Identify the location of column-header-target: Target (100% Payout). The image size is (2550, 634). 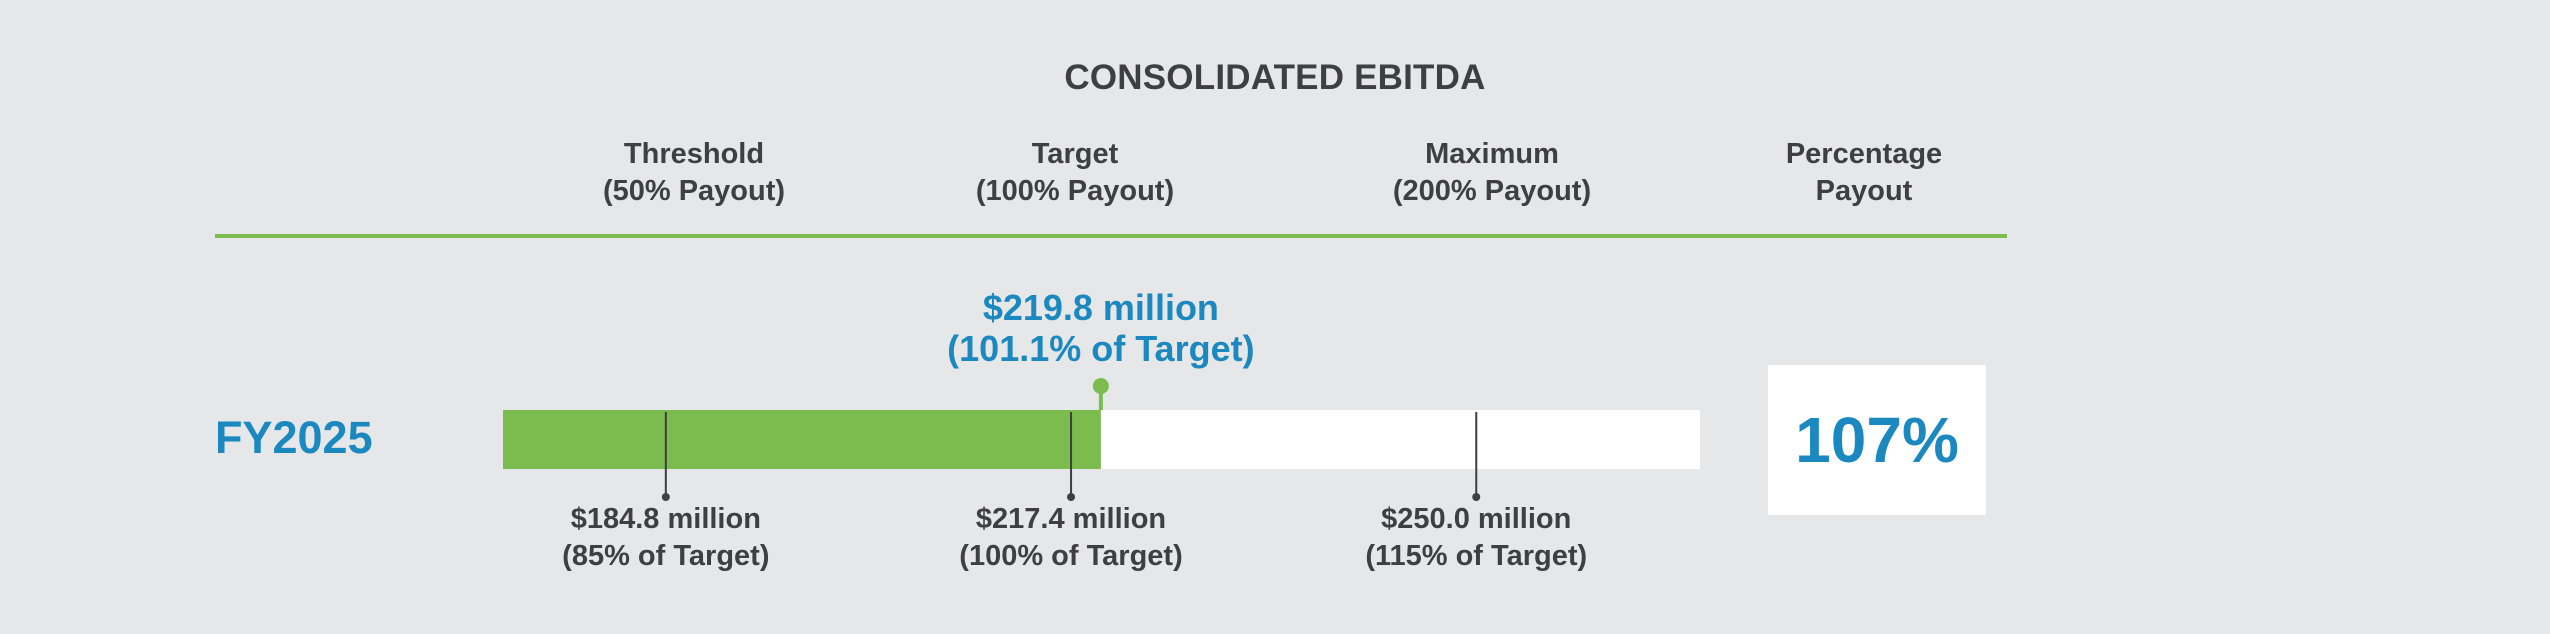
(1075, 173).